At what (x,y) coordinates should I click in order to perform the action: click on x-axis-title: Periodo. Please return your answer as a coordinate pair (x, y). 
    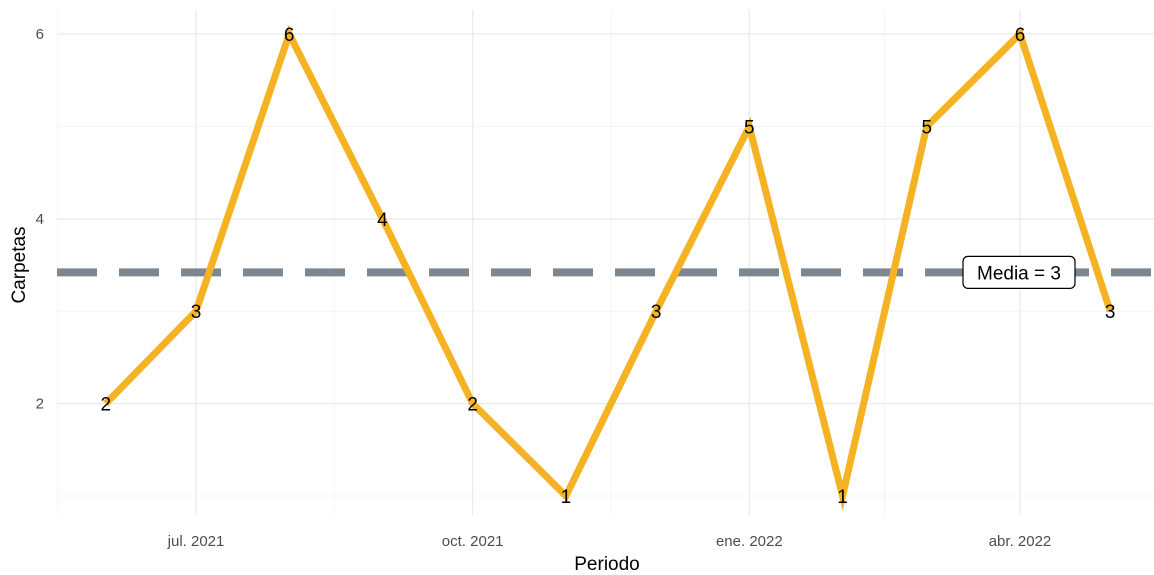
    Looking at the image, I should click on (607, 564).